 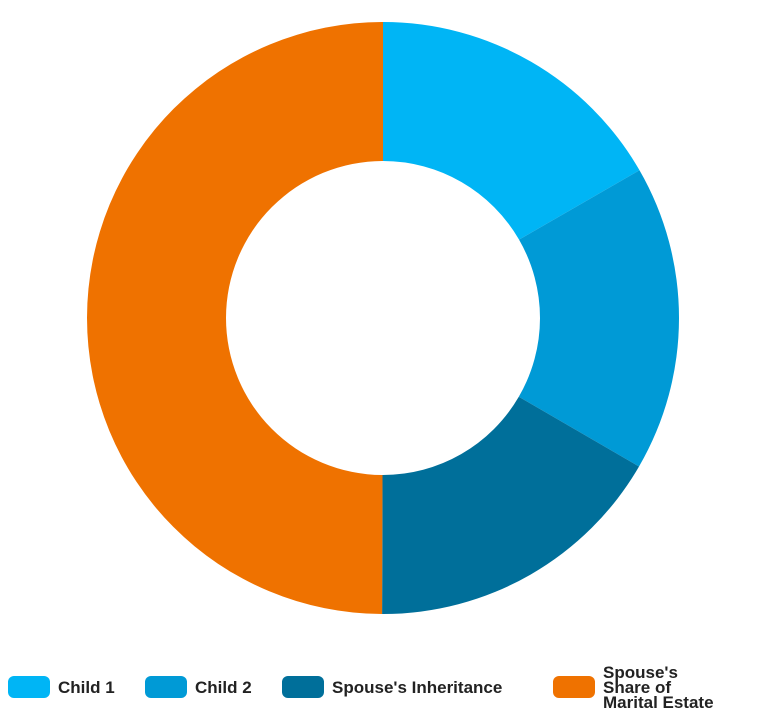 I want to click on legend-label: Spouse's Share of Marital Estate, so click(x=658, y=687).